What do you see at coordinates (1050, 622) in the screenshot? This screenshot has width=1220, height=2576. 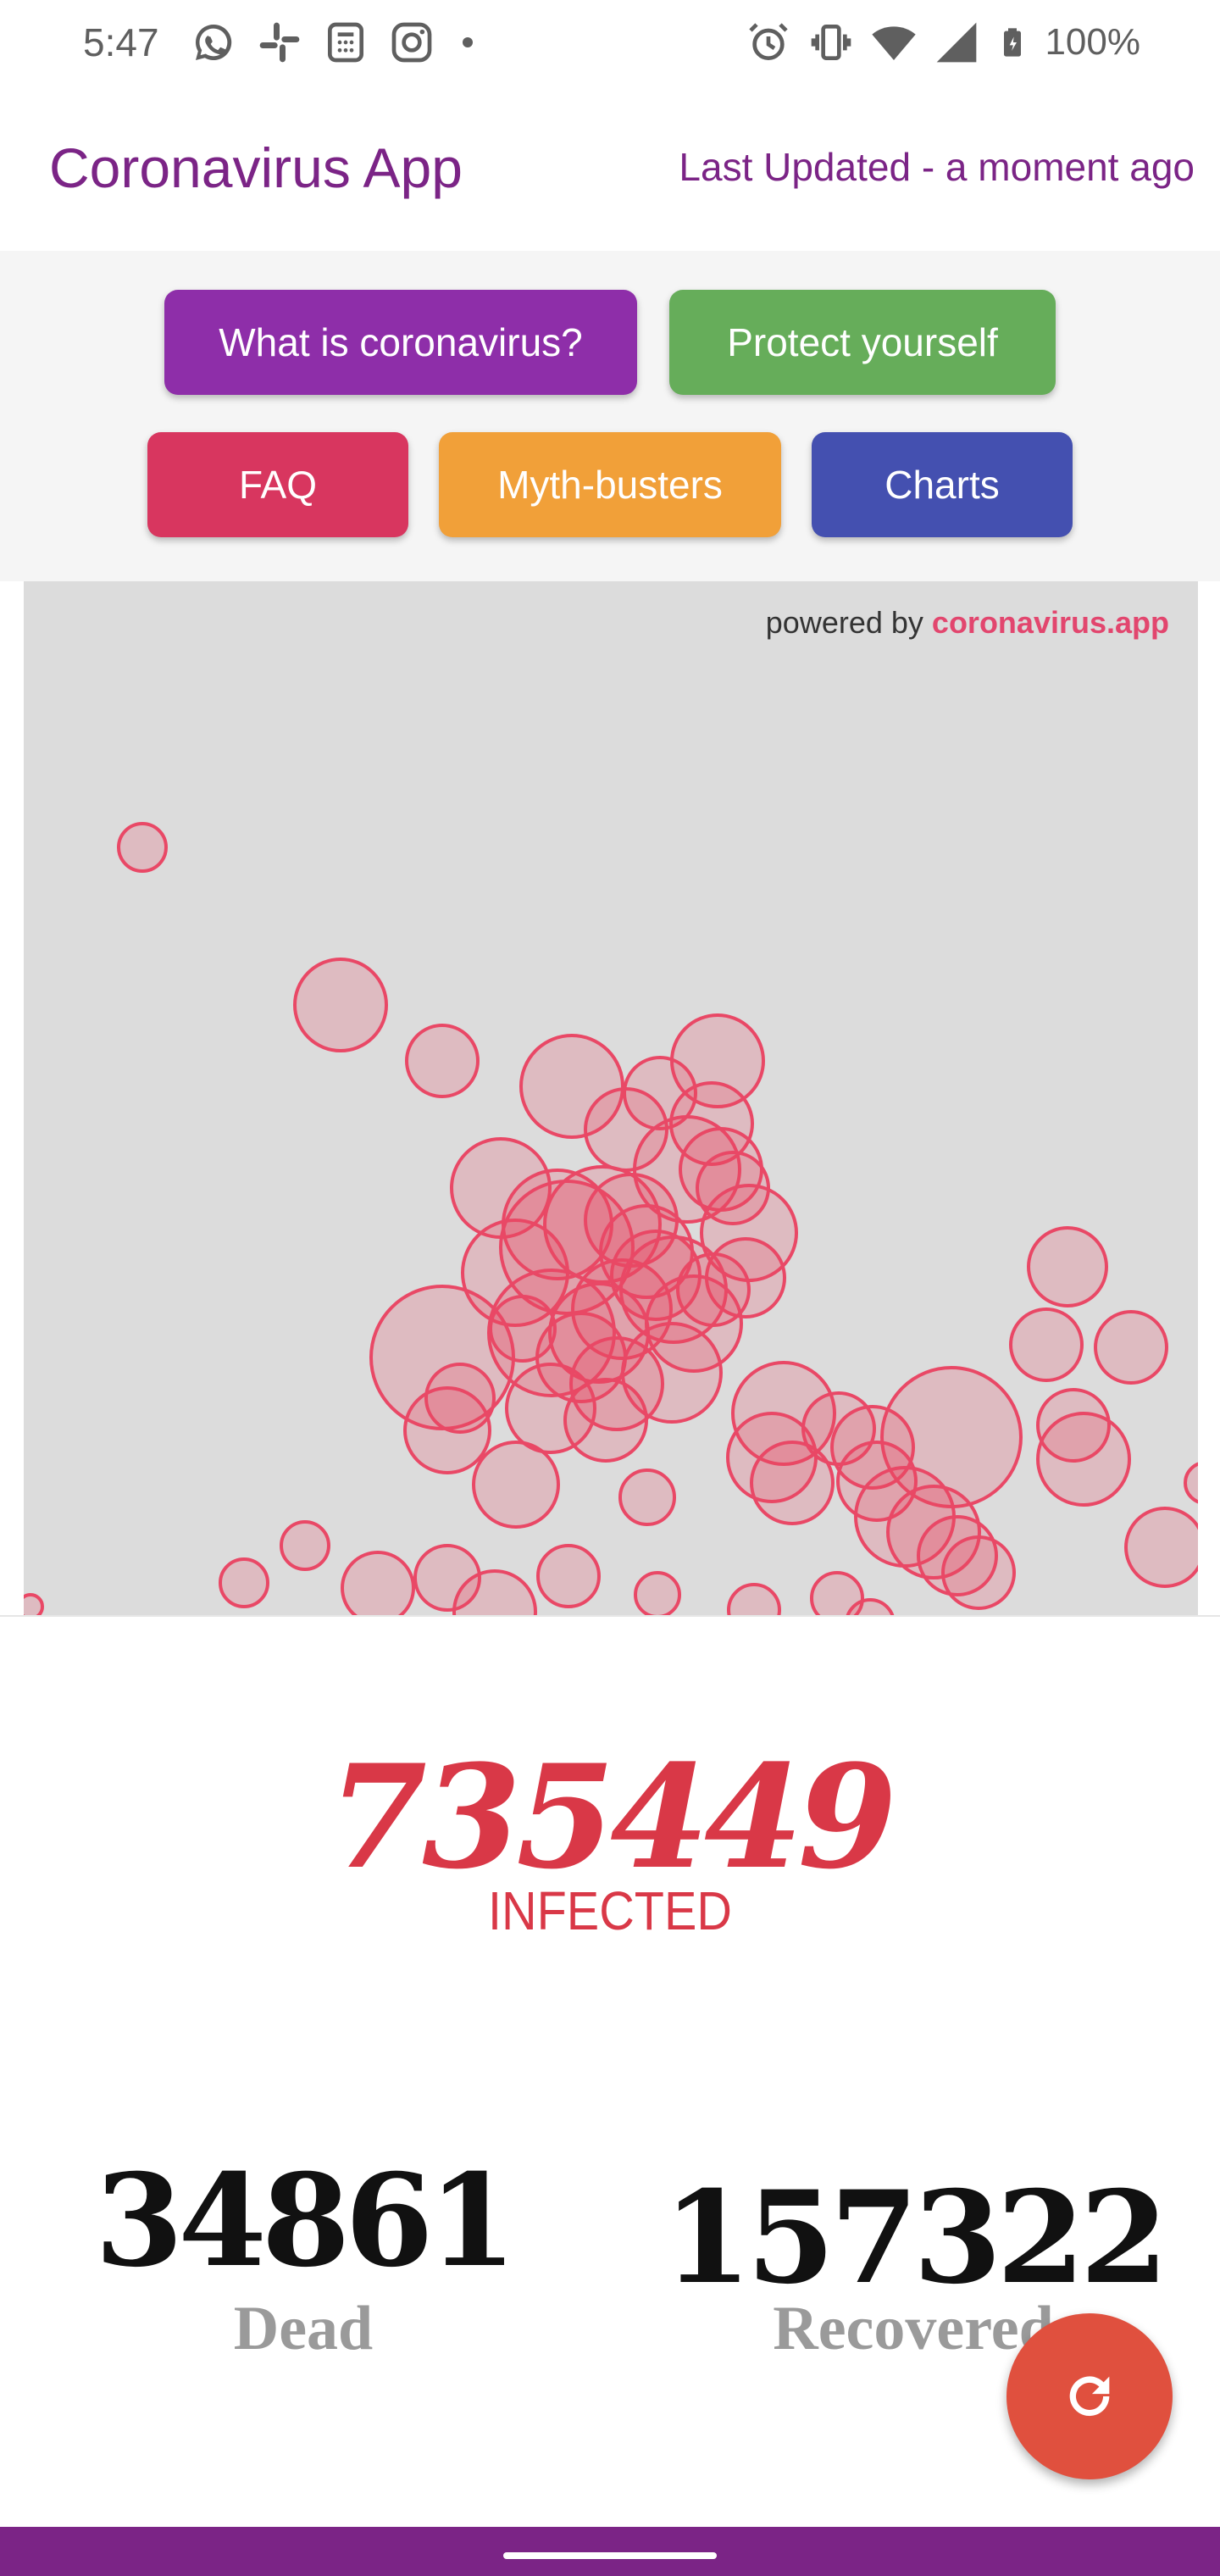 I see `powered-by-link: coronavirus.app` at bounding box center [1050, 622].